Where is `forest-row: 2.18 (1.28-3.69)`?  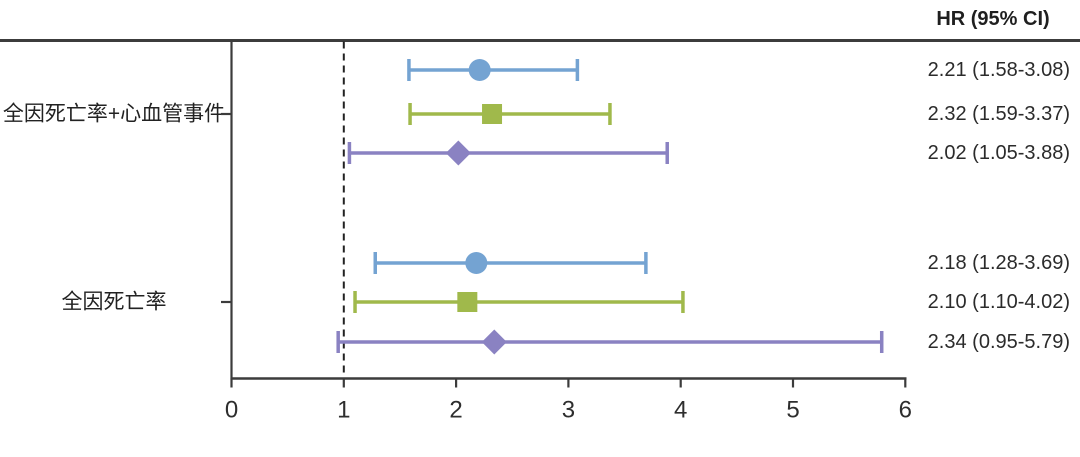
forest-row: 2.18 (1.28-3.69) is located at coordinates (721, 263).